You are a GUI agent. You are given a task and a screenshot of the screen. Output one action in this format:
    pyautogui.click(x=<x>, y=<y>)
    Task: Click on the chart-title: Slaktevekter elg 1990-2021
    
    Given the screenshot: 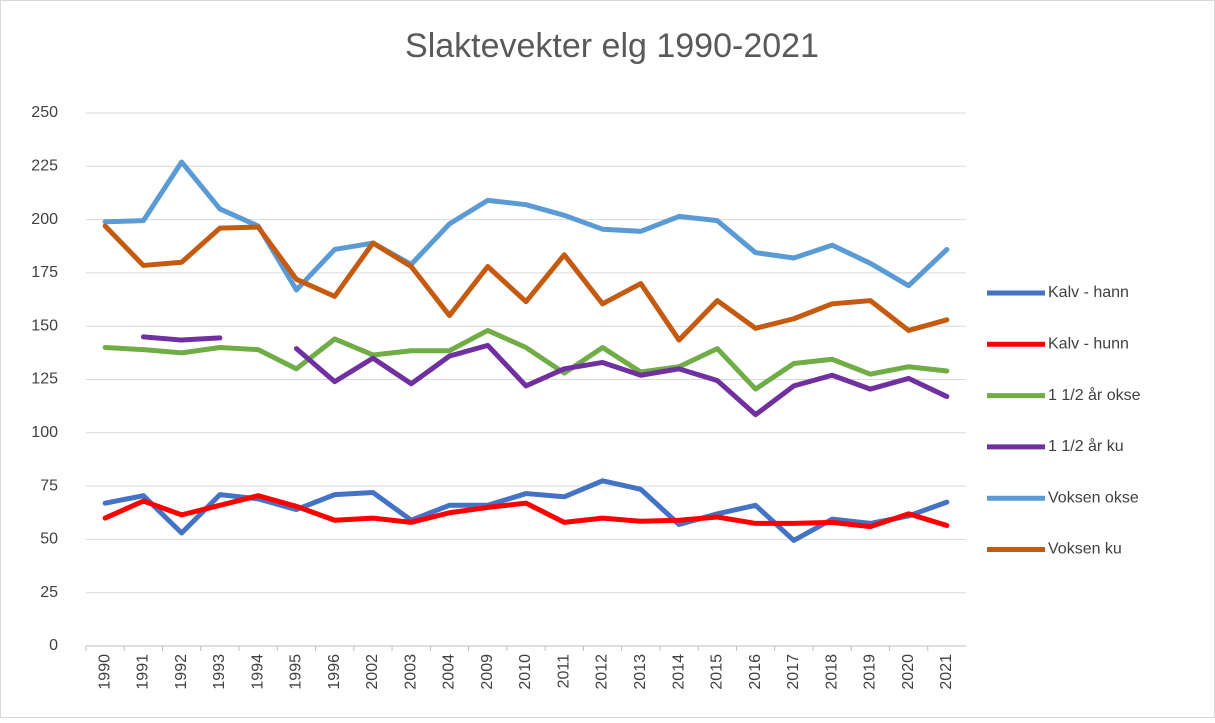 What is the action you would take?
    pyautogui.click(x=612, y=46)
    